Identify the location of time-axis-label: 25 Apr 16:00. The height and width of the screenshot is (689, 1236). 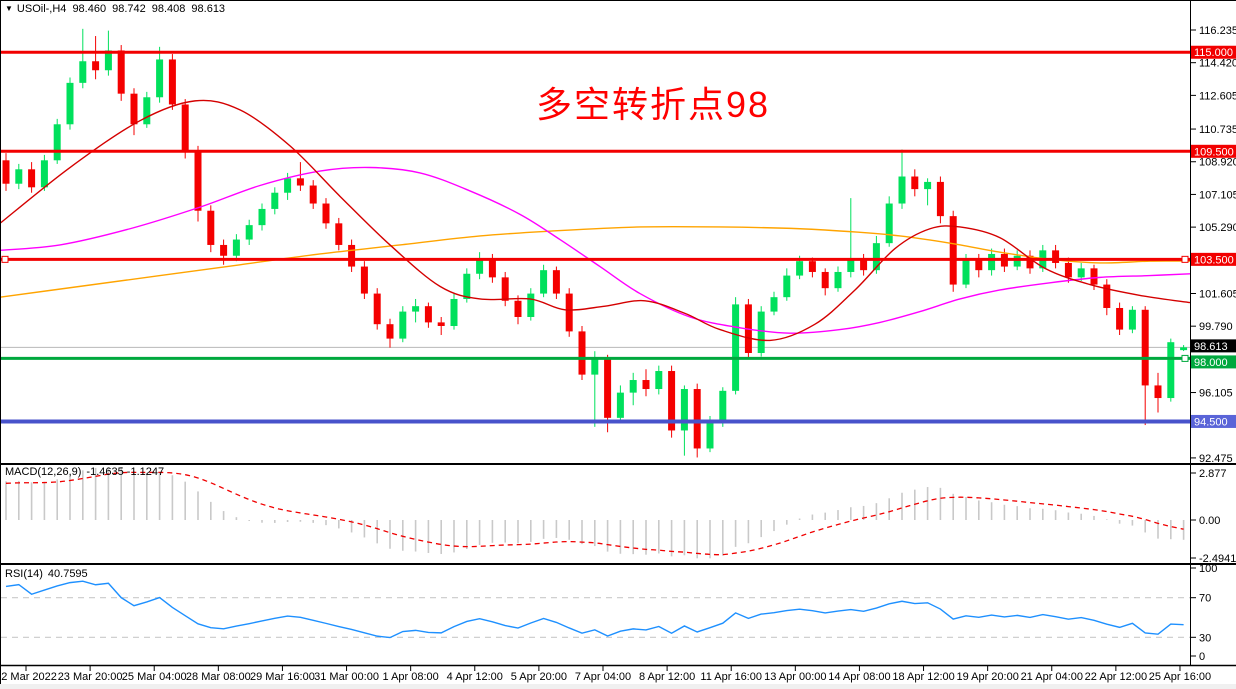
(1180, 677).